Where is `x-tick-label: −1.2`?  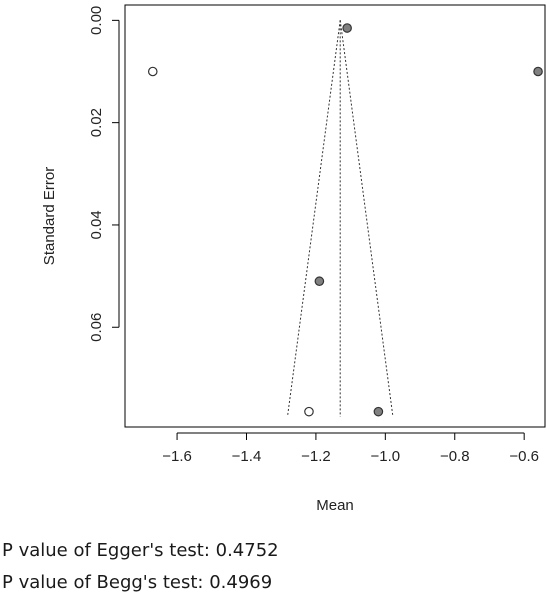
x-tick-label: −1.2 is located at coordinates (316, 456).